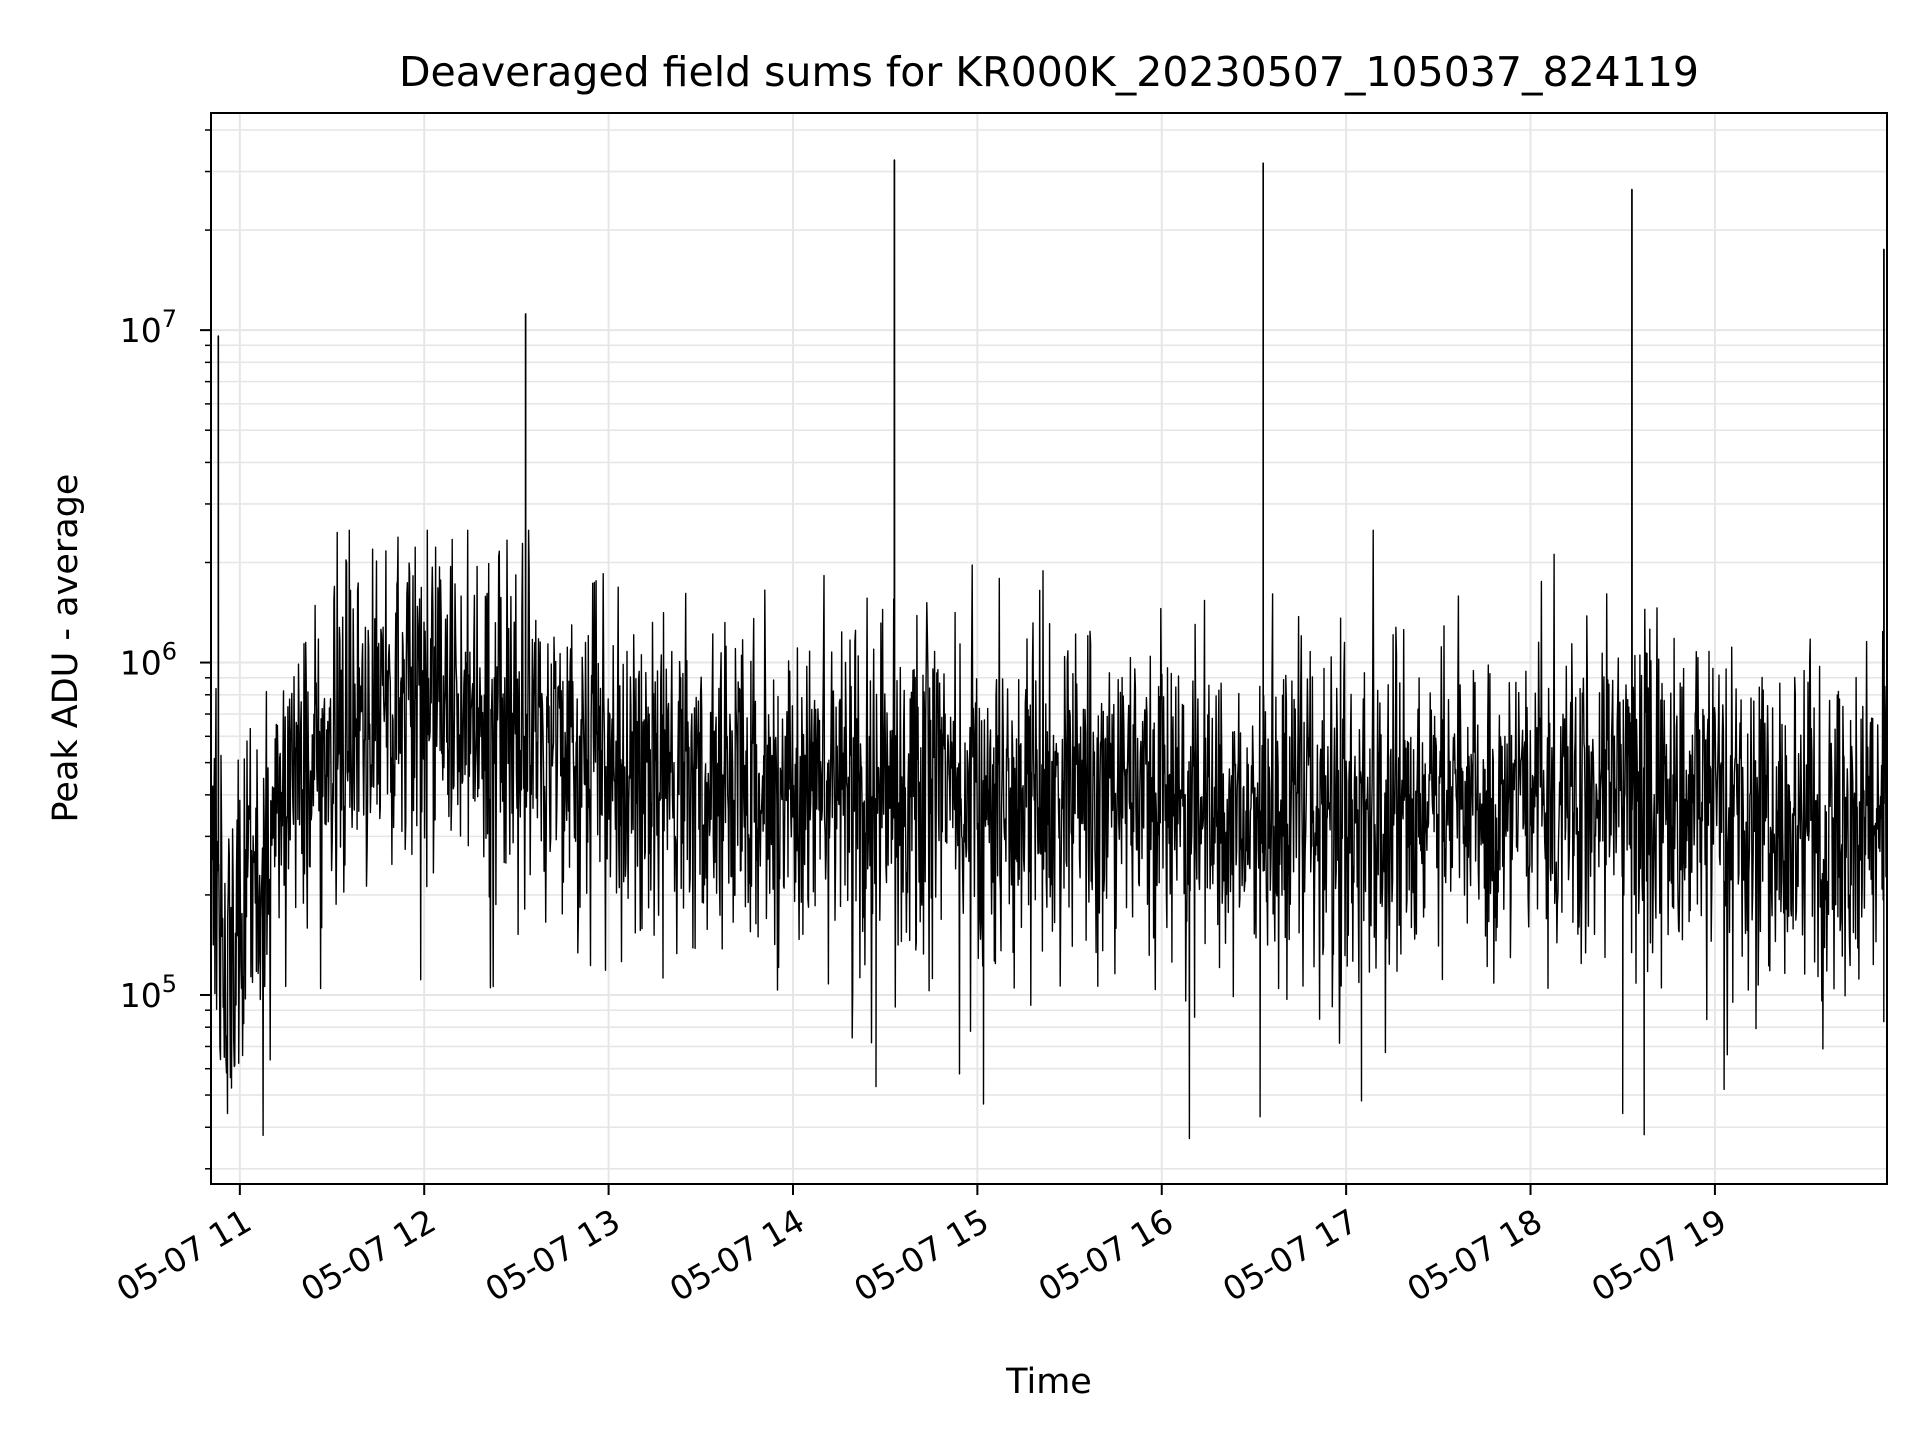 The height and width of the screenshot is (1445, 1920). I want to click on x-tick-label: 05-07 15, so click(921, 1255).